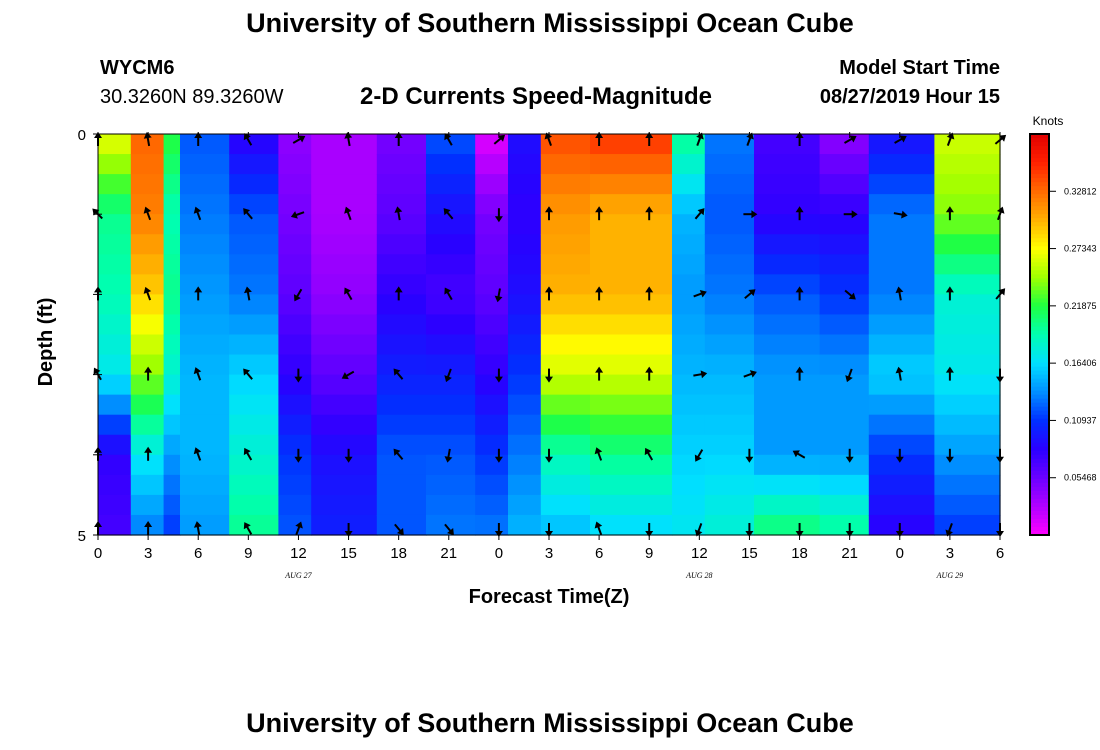  What do you see at coordinates (1080, 191) in the screenshot?
I see `colorbar-label-5: 0.32812` at bounding box center [1080, 191].